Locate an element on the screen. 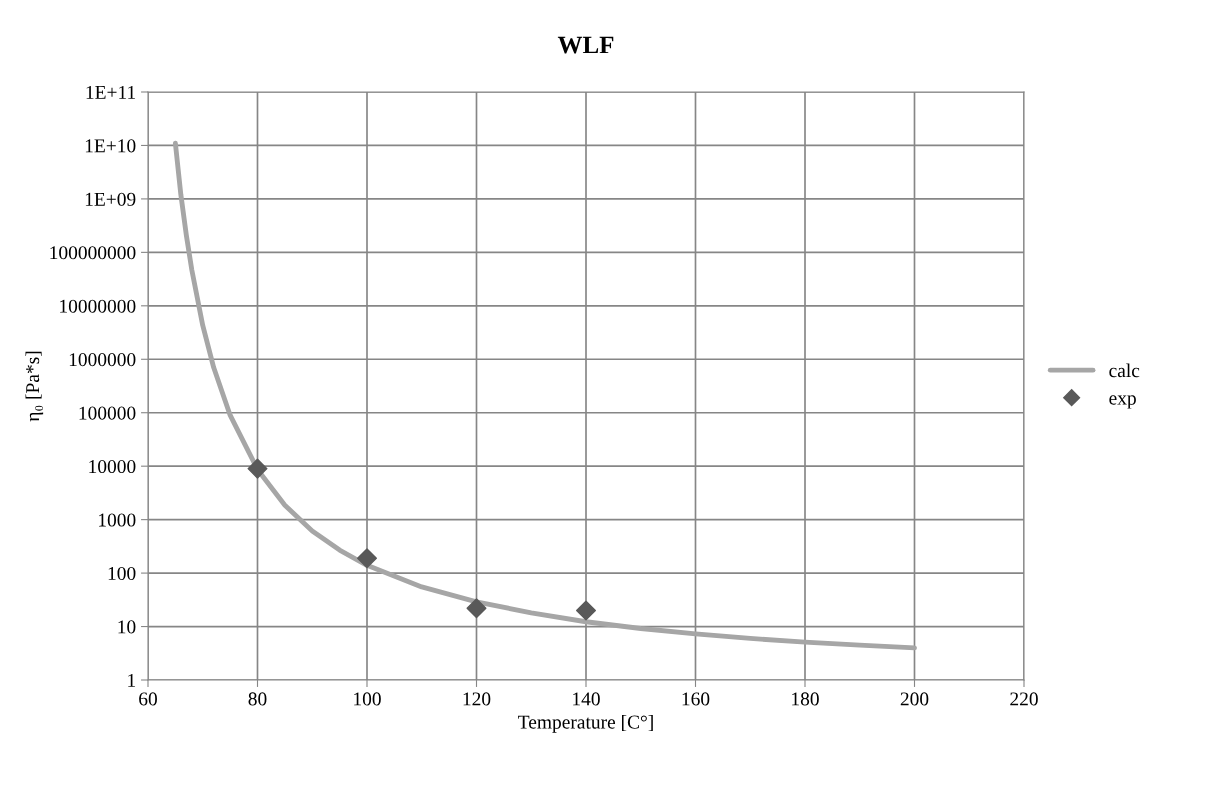  x-tick-label: 100 is located at coordinates (367, 699).